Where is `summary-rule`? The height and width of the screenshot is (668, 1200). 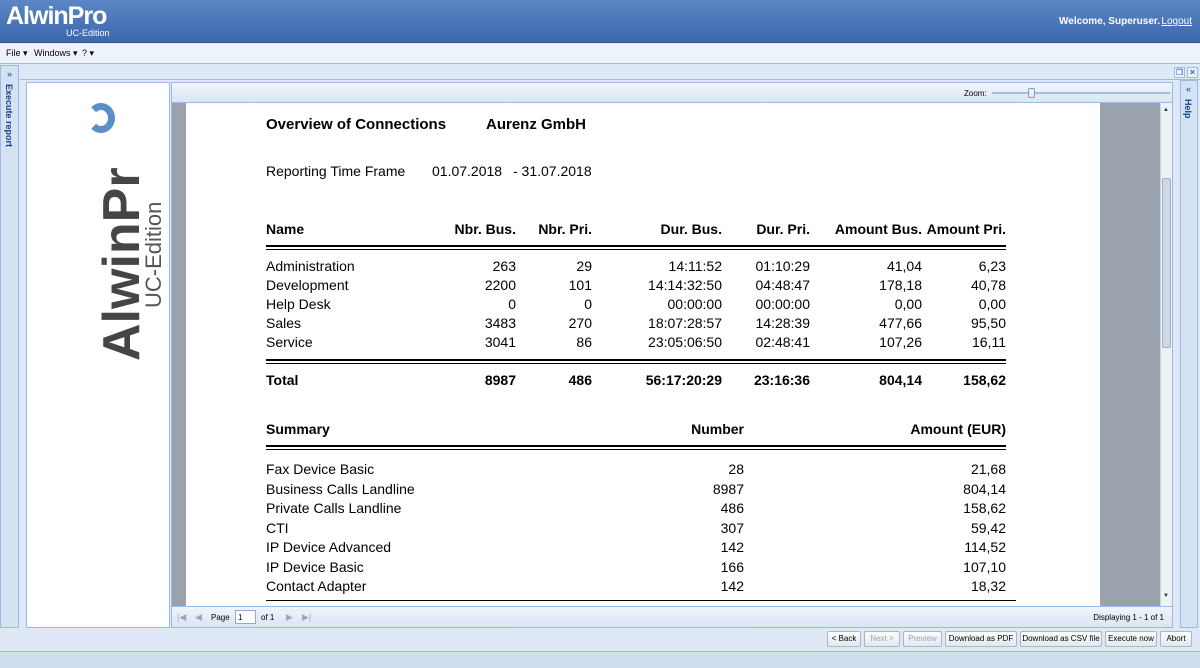 summary-rule is located at coordinates (636, 446).